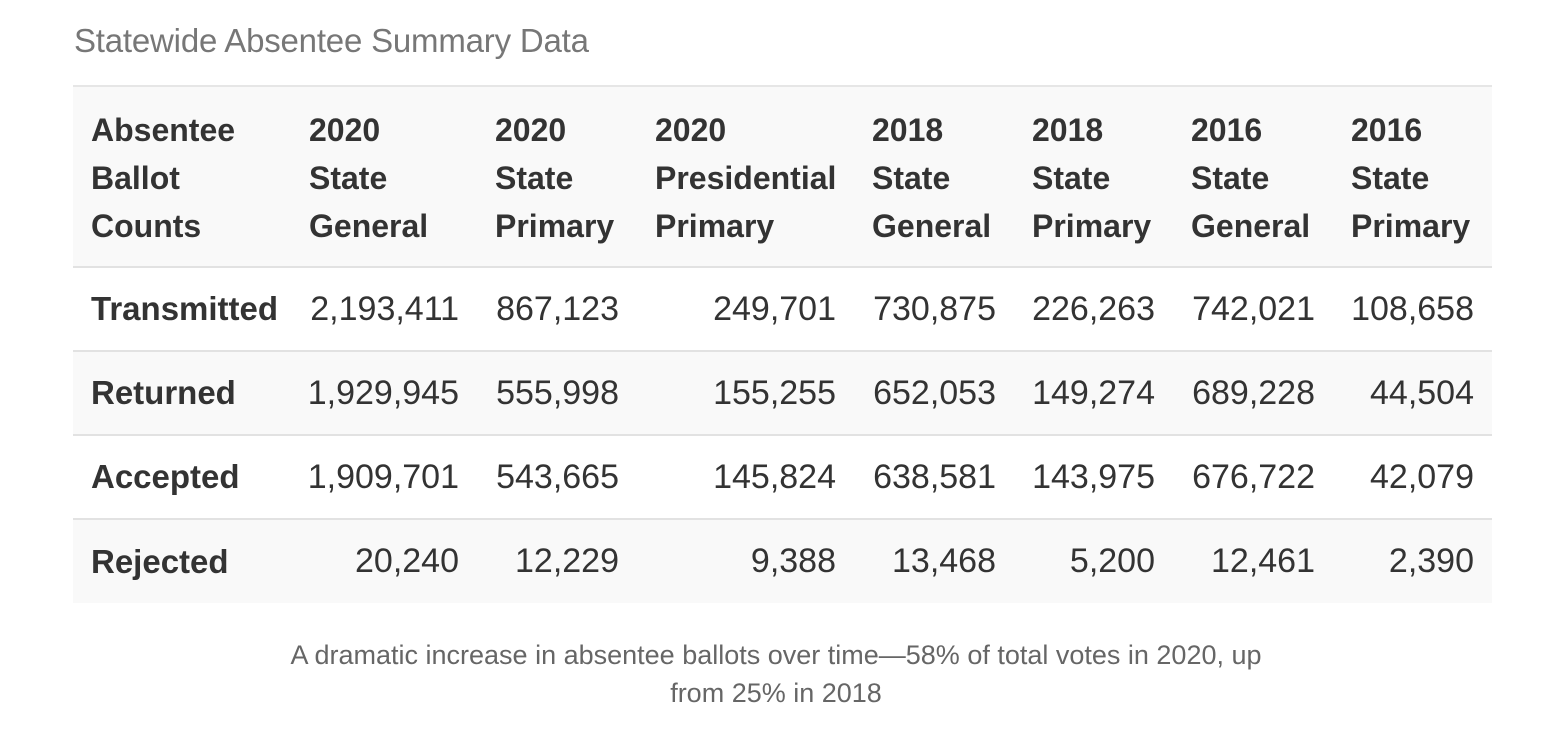 This screenshot has height=744, width=1560. What do you see at coordinates (934, 560) in the screenshot?
I see `table-cell: 13,468` at bounding box center [934, 560].